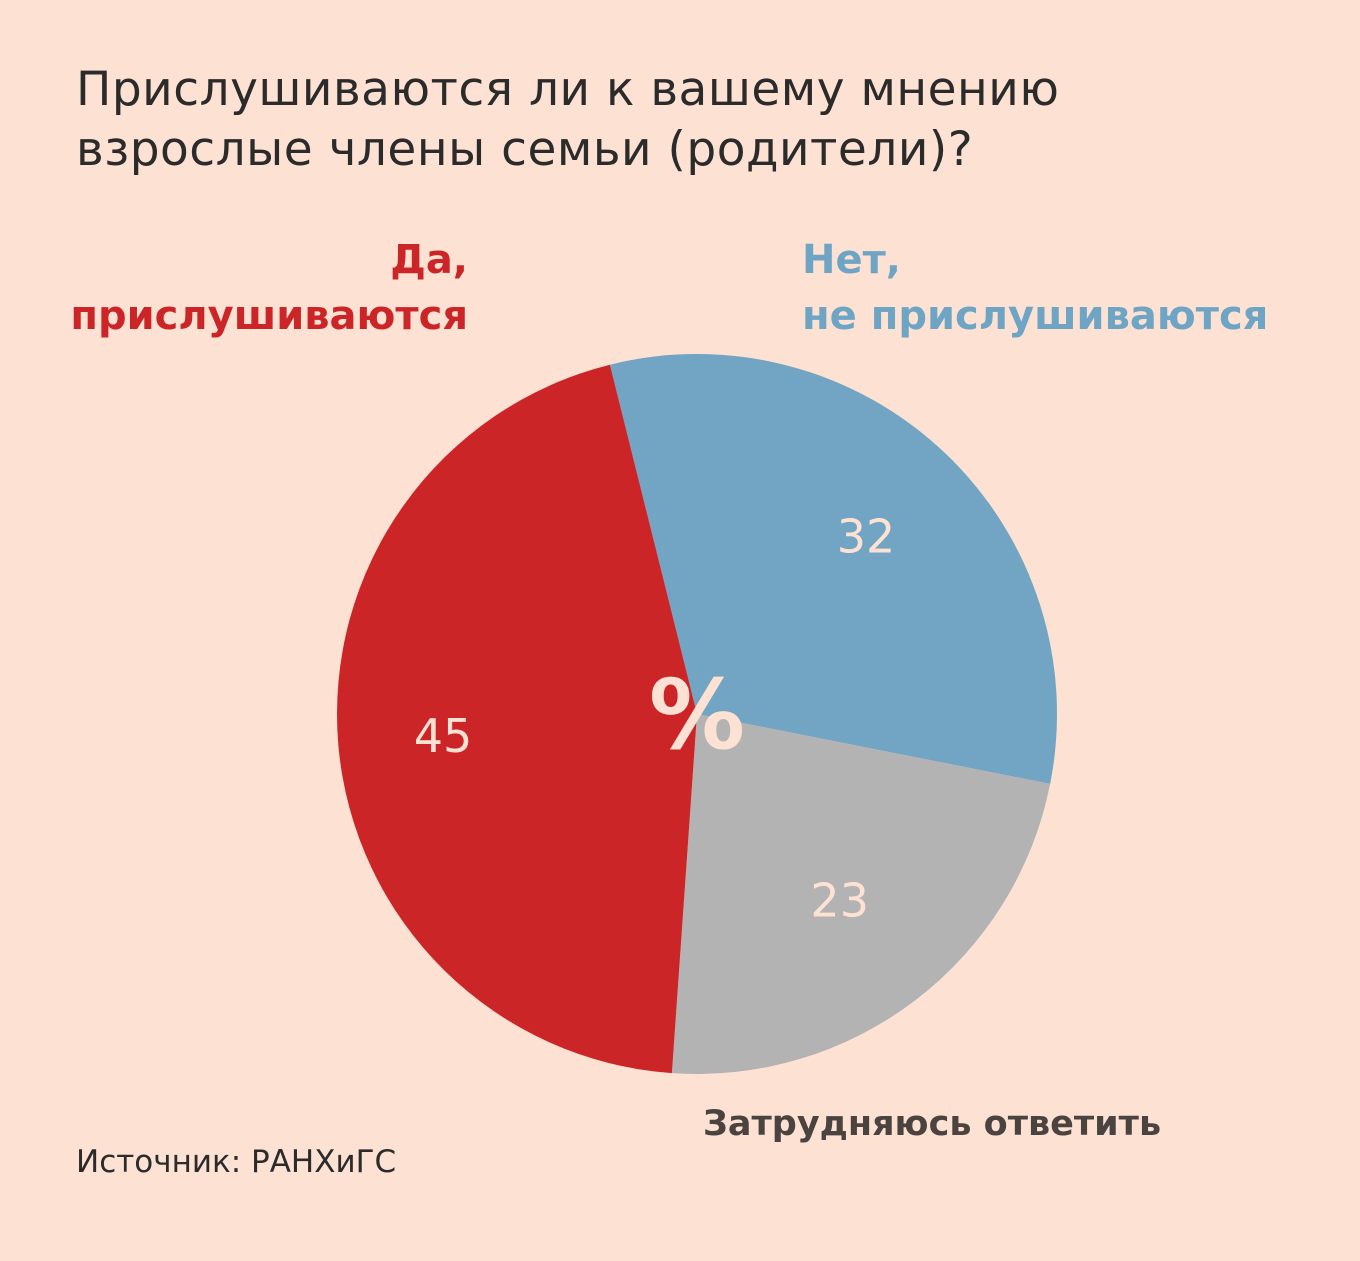 This screenshot has height=1261, width=1360. Describe the element at coordinates (525, 149) in the screenshot. I see `chart-title-line-2: взрослые члены семьи (родители)?` at that location.